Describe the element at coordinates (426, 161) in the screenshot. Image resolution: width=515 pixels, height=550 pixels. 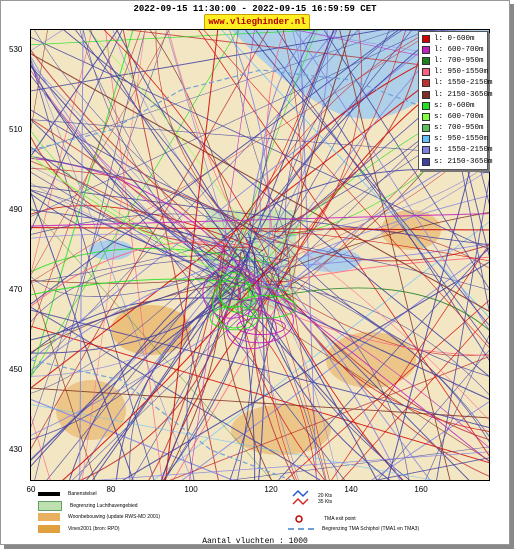
I see `legend-swatch` at that location.